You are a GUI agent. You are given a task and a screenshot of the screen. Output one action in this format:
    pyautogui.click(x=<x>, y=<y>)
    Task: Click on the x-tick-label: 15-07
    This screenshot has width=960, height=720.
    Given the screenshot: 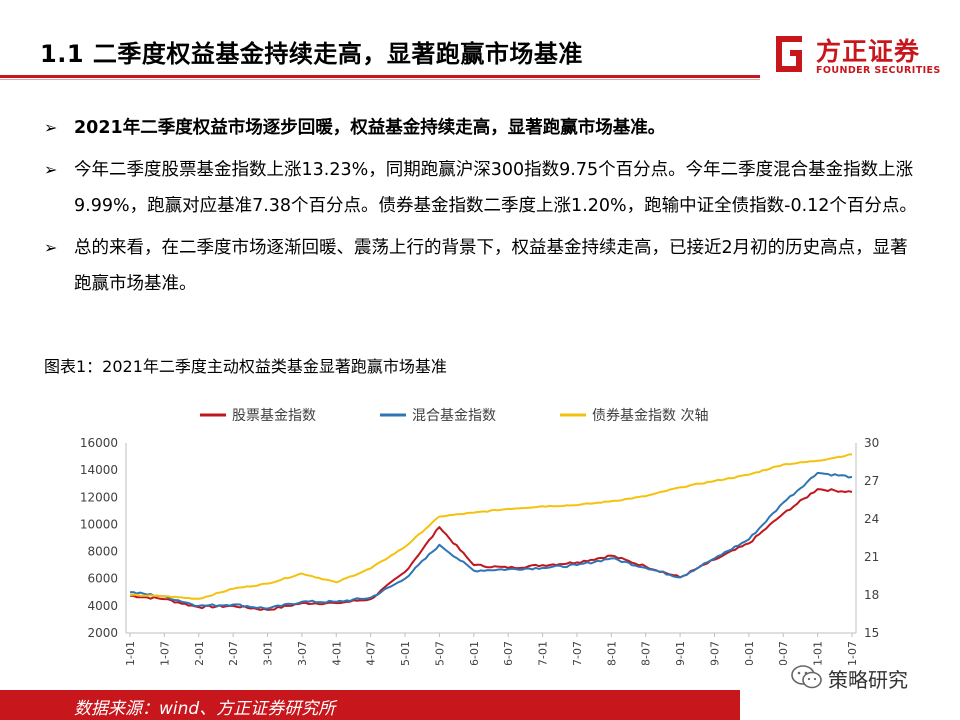 What is the action you would take?
    pyautogui.click(x=439, y=653)
    